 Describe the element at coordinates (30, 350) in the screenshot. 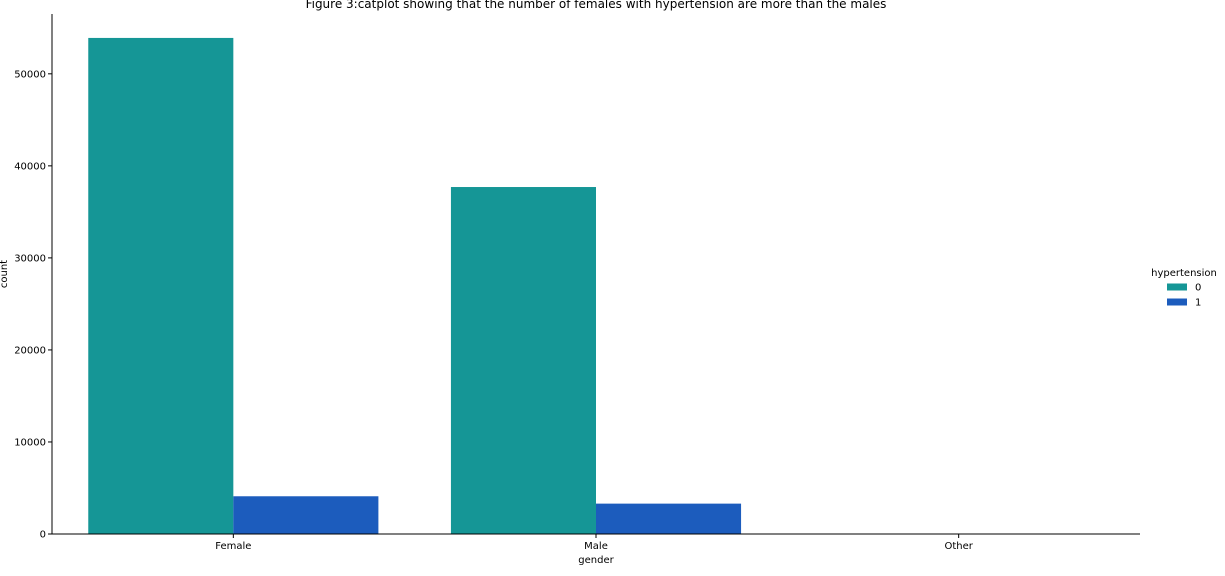

I see `y-tick-label: 20000` at that location.